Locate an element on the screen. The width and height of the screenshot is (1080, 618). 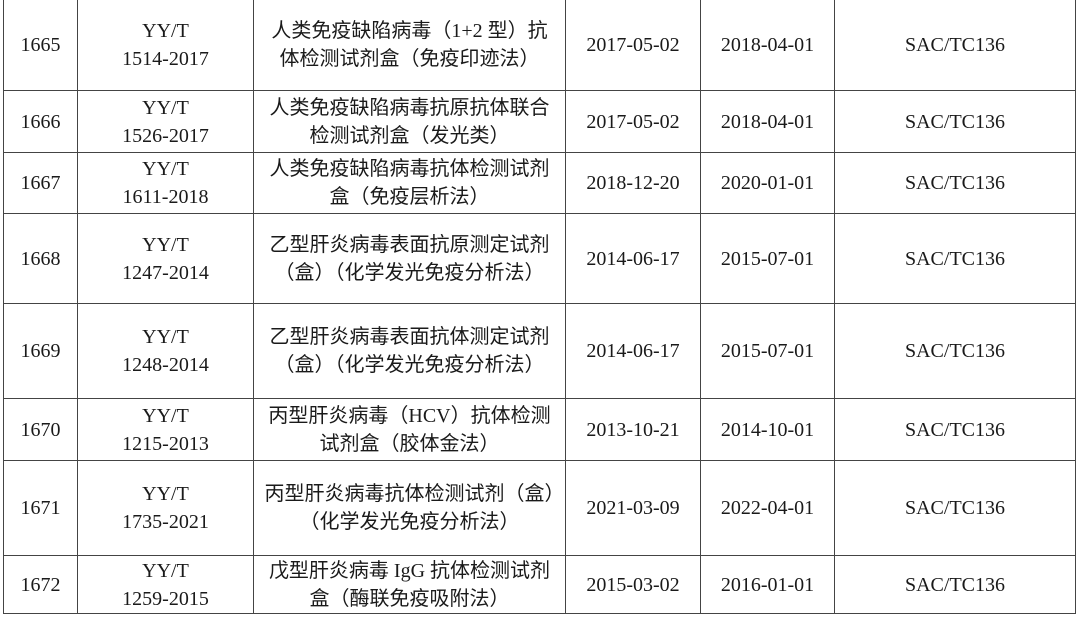
row-number: 1670 is located at coordinates (40, 429).